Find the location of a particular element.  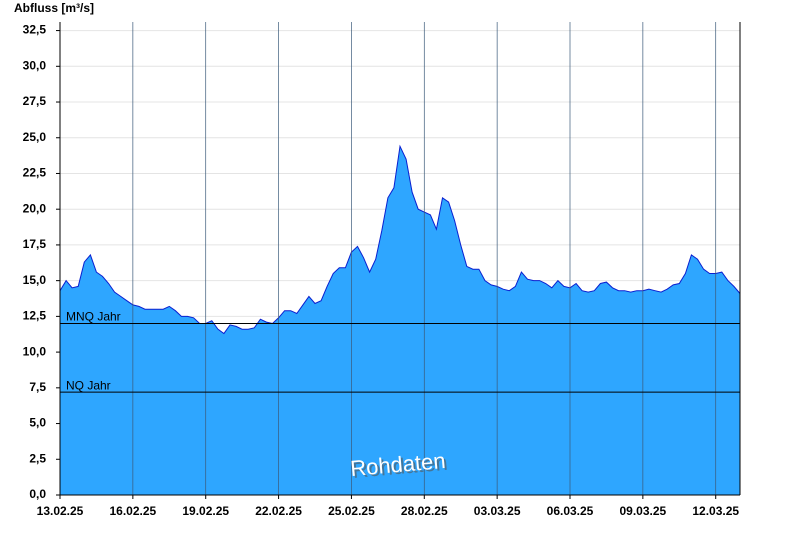

y-tick-label: 27,5 is located at coordinates (35, 101).